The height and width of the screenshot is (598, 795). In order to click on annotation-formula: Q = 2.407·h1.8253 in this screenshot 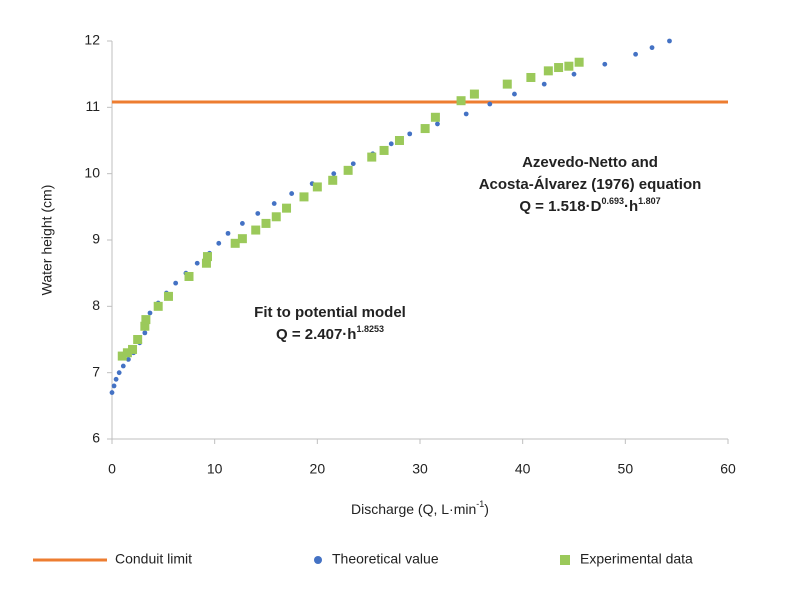, I will do `click(330, 333)`.